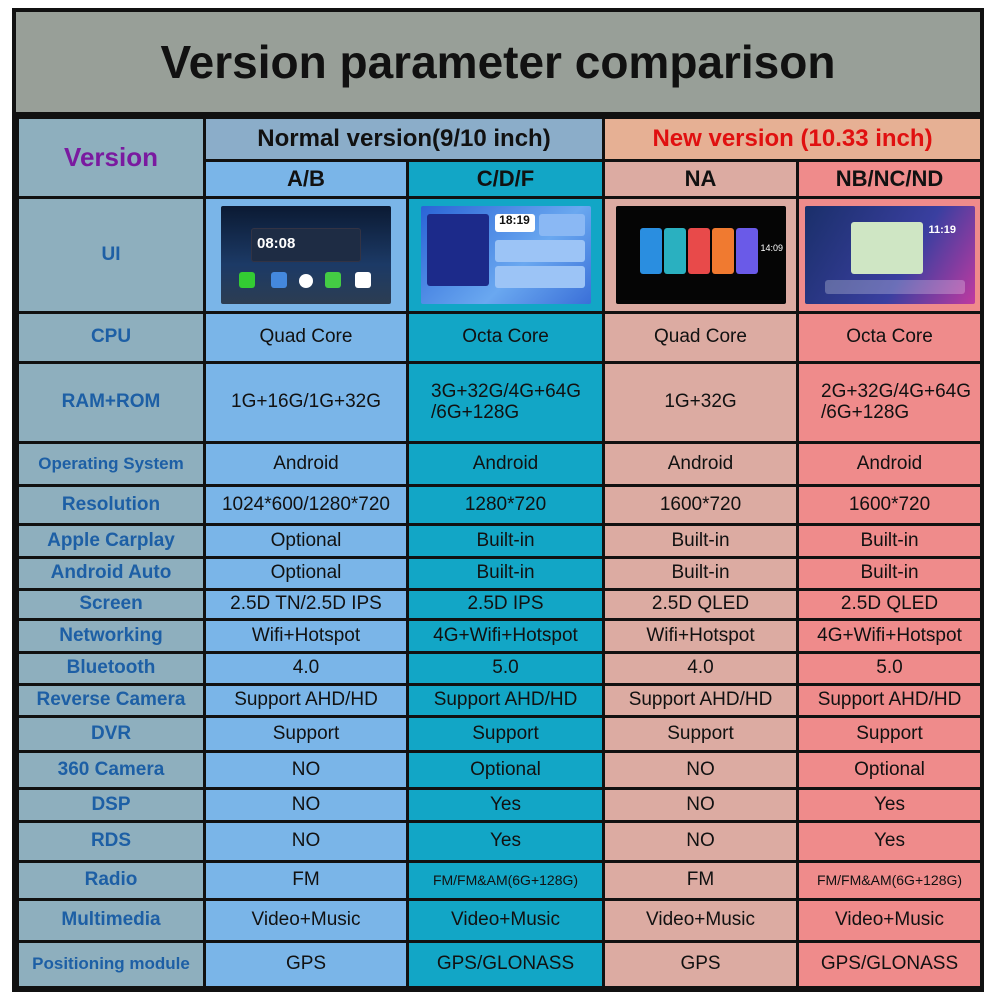 The width and height of the screenshot is (1000, 1000). I want to click on cell-ab: GPS, so click(306, 964).